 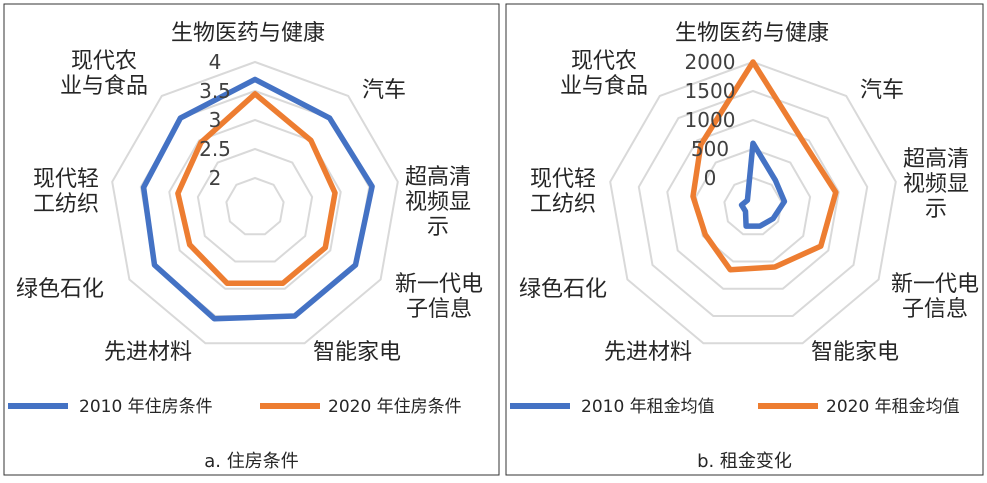 What do you see at coordinates (710, 120) in the screenshot?
I see `tick-label: 1000` at bounding box center [710, 120].